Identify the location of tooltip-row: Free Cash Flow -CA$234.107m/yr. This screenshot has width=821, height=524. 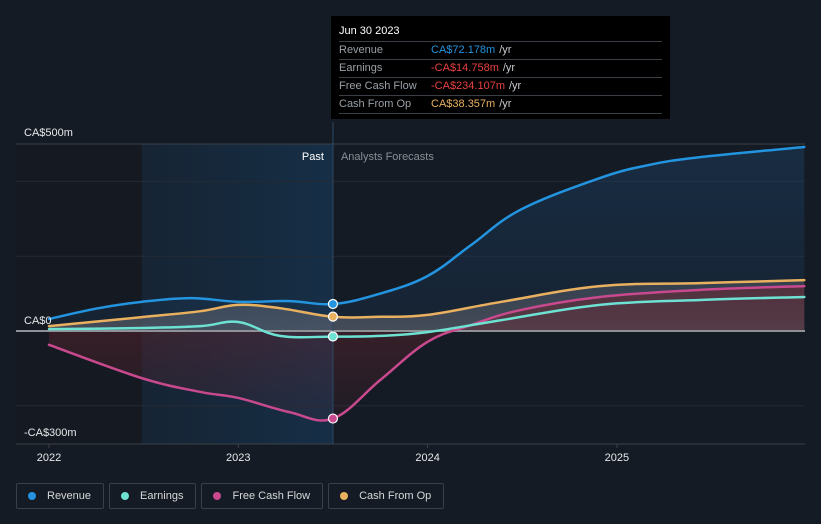
(500, 87).